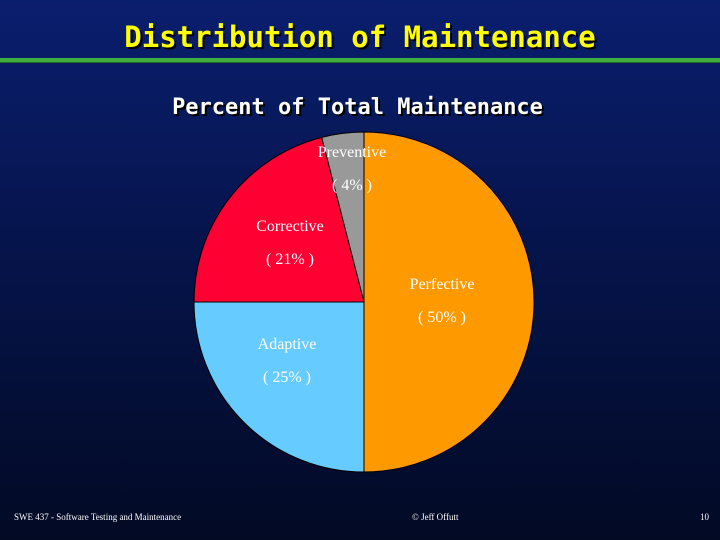 The height and width of the screenshot is (540, 720). I want to click on chart-title: Percent of Total Maintenance, so click(357, 107).